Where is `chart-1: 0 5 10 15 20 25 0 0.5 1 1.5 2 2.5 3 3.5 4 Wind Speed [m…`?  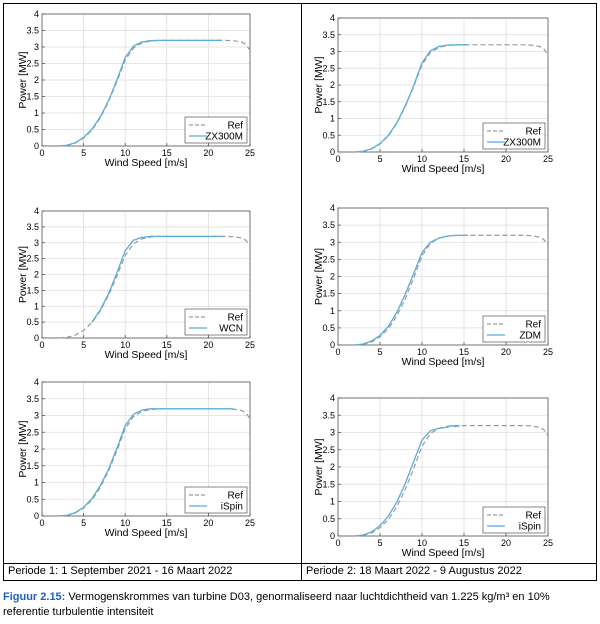
chart-1: 0 5 10 15 20 25 0 0.5 1 1.5 2 2.5 3 3.5 4 Wind Speed [m… is located at coordinates (136, 89).